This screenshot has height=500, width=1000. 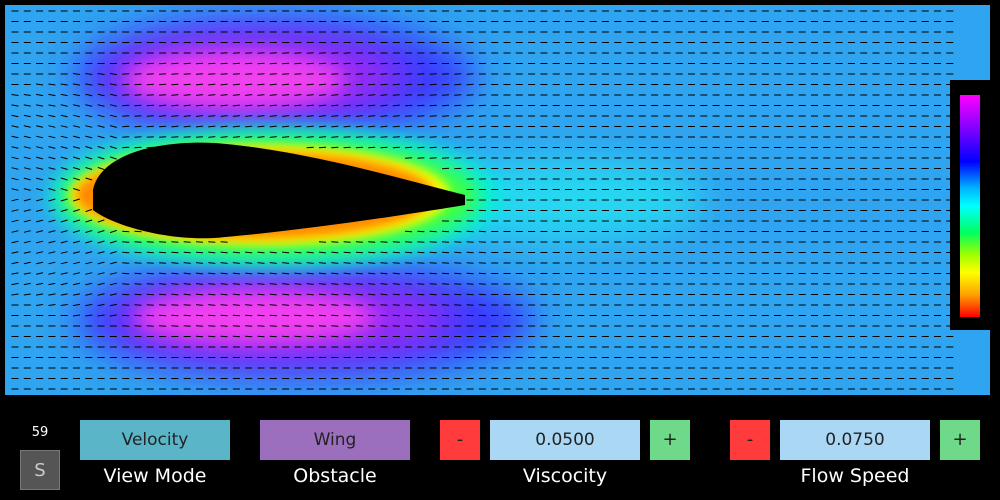 What do you see at coordinates (155, 440) in the screenshot?
I see `view-mode-button: Velocity` at bounding box center [155, 440].